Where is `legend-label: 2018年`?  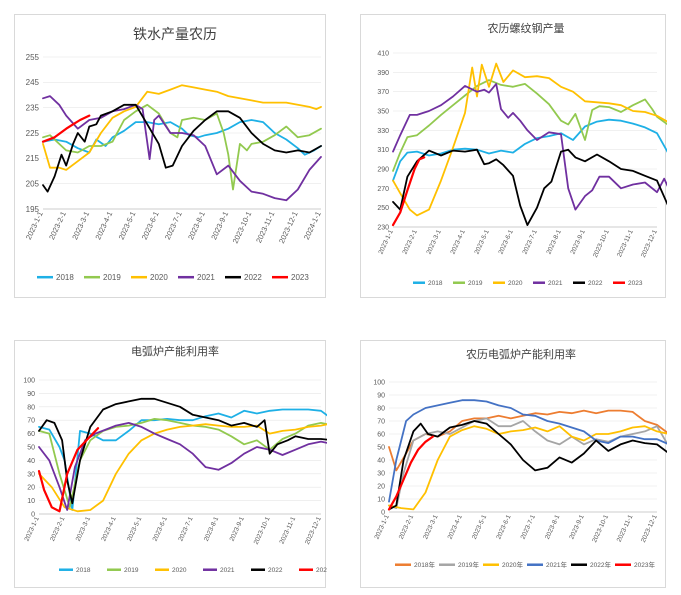 legend-label: 2018年 is located at coordinates (424, 564).